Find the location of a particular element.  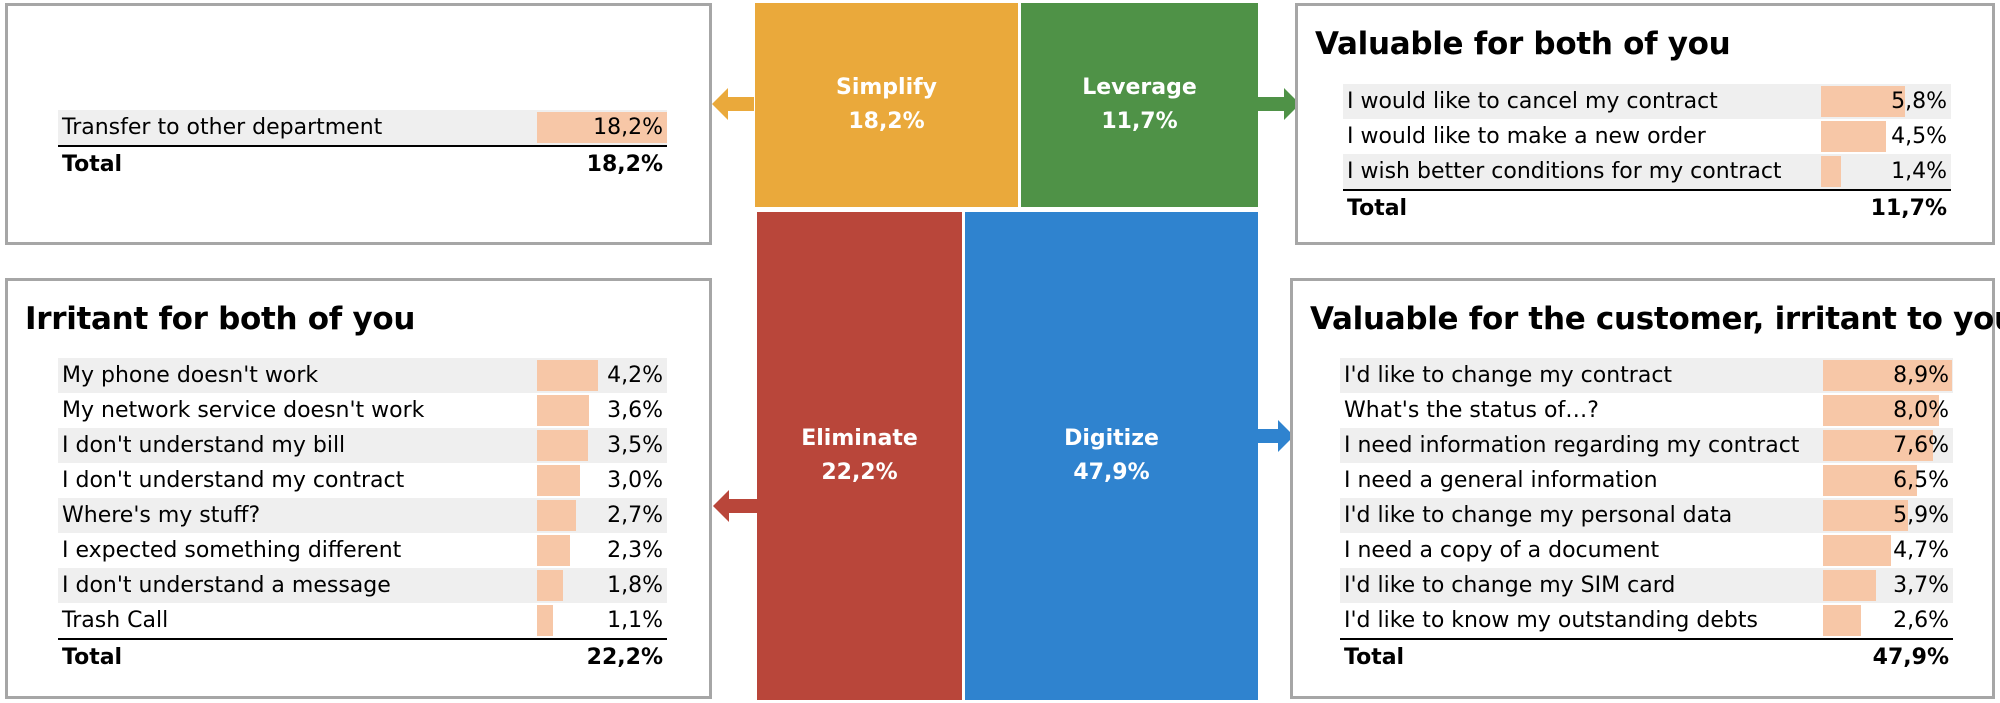

eliminate-quadrant: Eliminate 22,2% is located at coordinates (859, 456).